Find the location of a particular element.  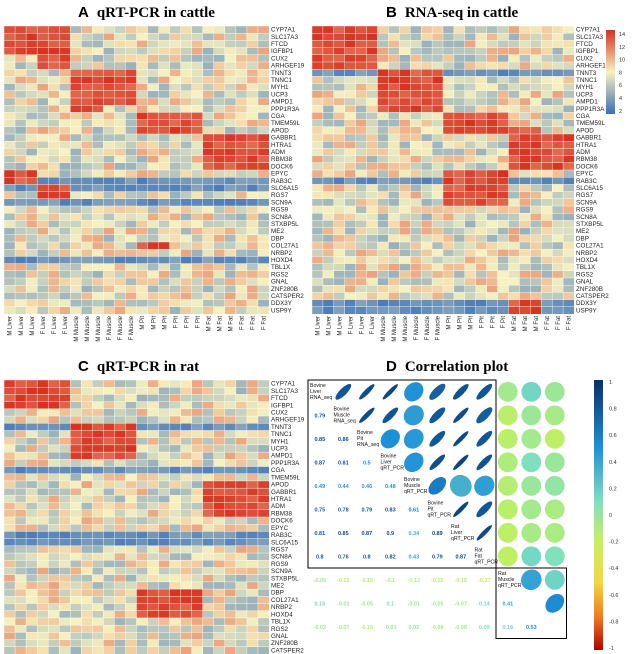

sample-label: F Fat is located at coordinates (265, 323).